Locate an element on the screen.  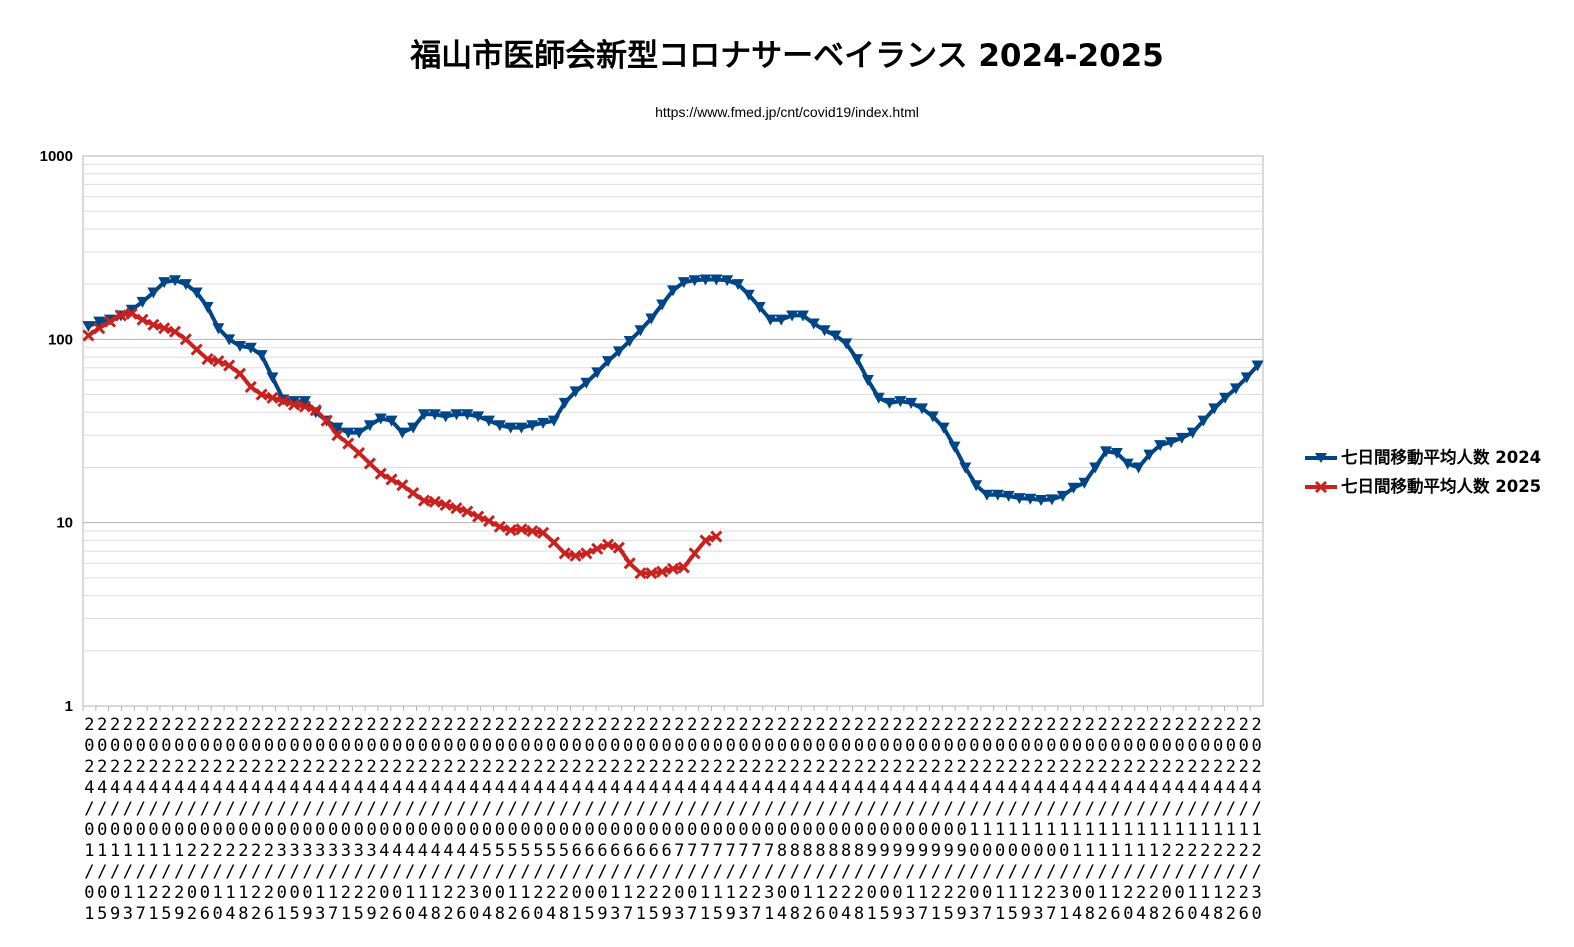
x-tick-label: 2 0 2 4/0 3/0 5 is located at coordinates (295, 819).